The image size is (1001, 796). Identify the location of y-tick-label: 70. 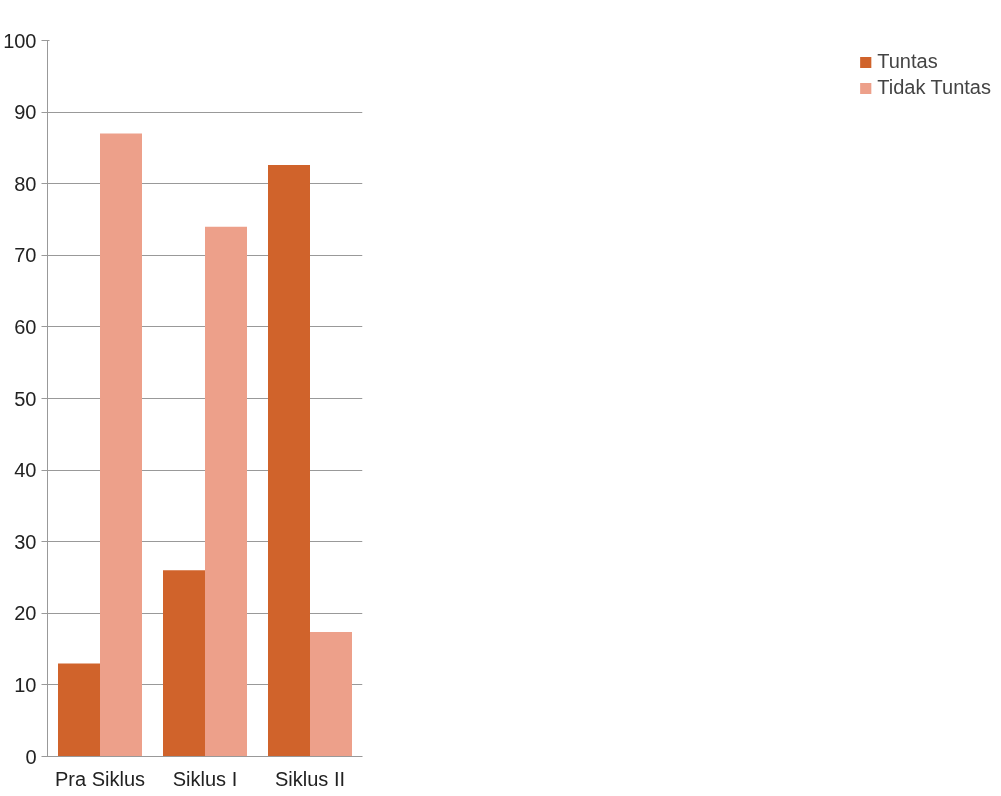
(25, 255).